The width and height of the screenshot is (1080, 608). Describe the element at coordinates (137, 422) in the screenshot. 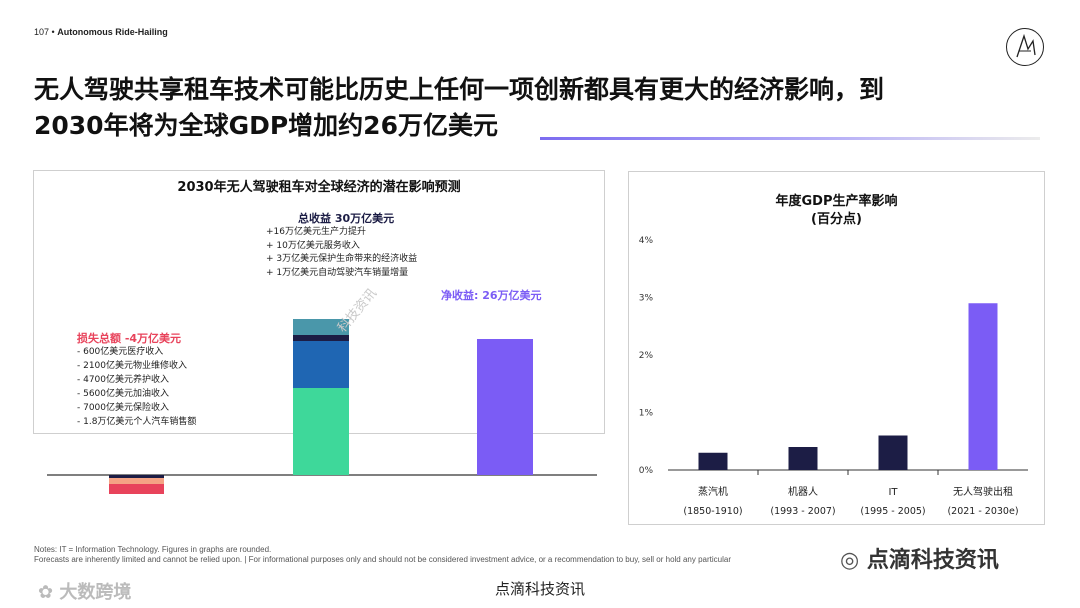

I see `loss-item: - 1.8万亿美元个人汽车销售额` at that location.